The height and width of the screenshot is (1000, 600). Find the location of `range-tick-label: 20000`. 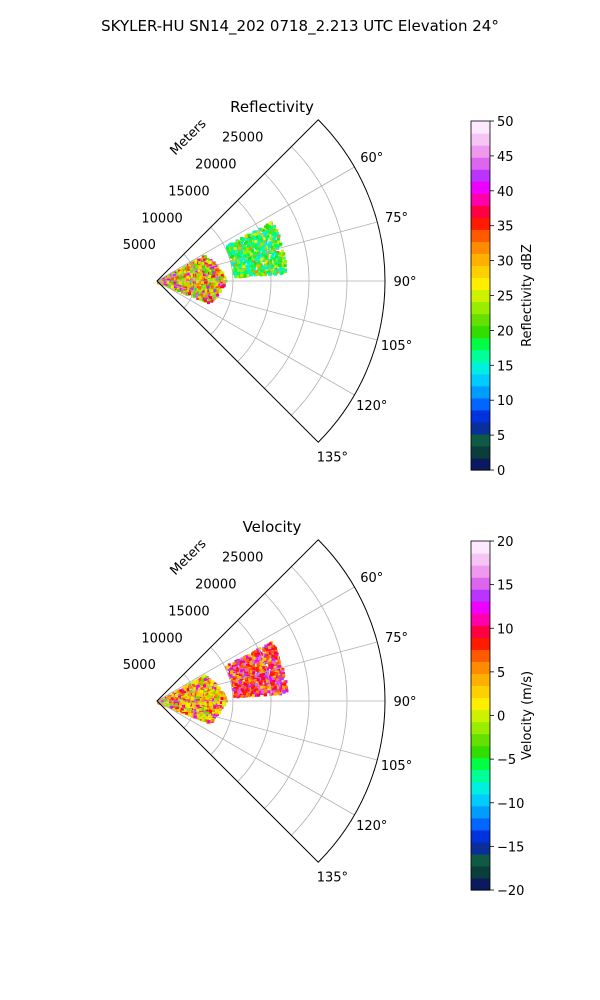

range-tick-label: 20000 is located at coordinates (215, 165).